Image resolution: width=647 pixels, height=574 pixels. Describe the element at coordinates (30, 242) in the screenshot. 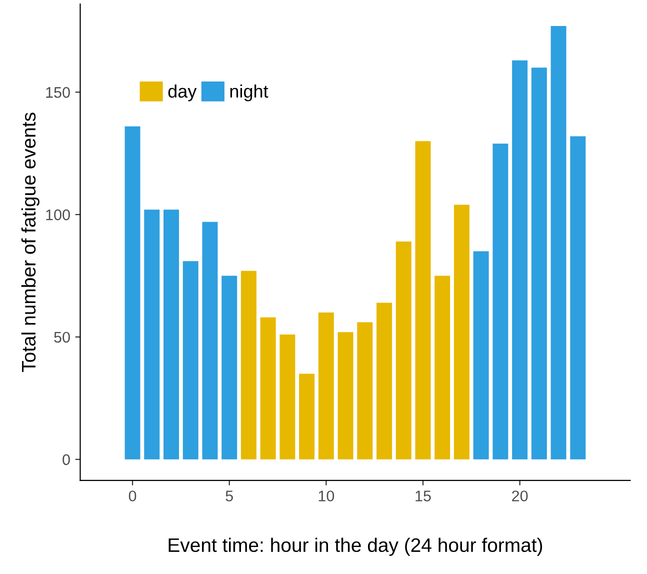

I see `y-axis-title: Total number of fatigue events` at that location.